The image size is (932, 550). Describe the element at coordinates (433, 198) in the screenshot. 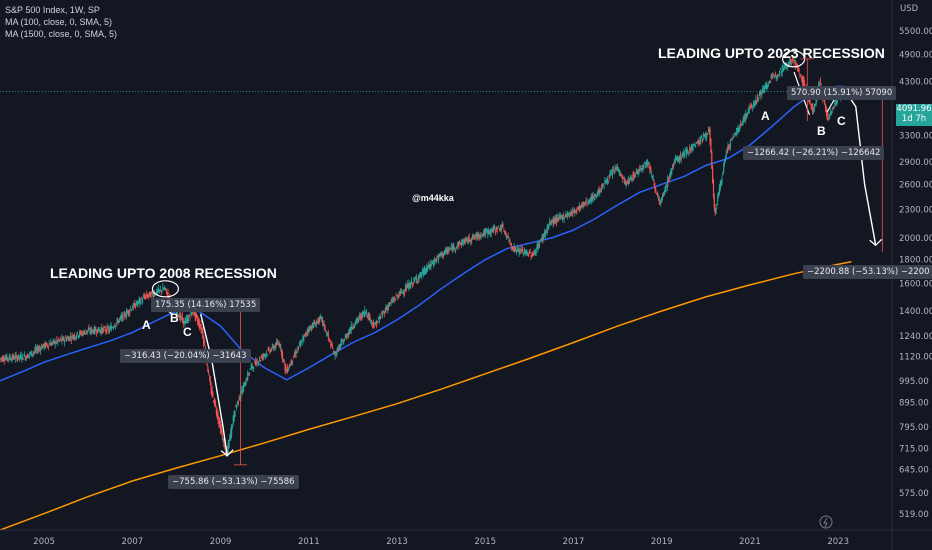

I see `watermark-author: @m44kka` at that location.